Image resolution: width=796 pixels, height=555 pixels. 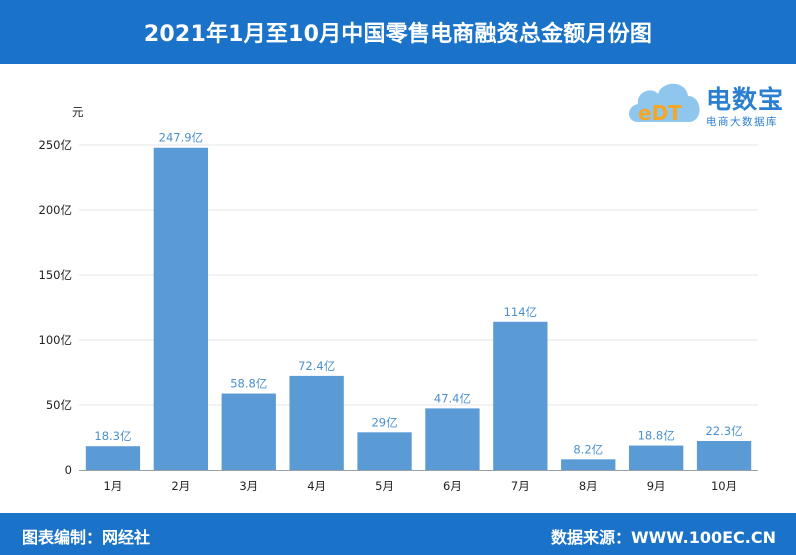 I want to click on x-tick-label: 1月, so click(x=113, y=486).